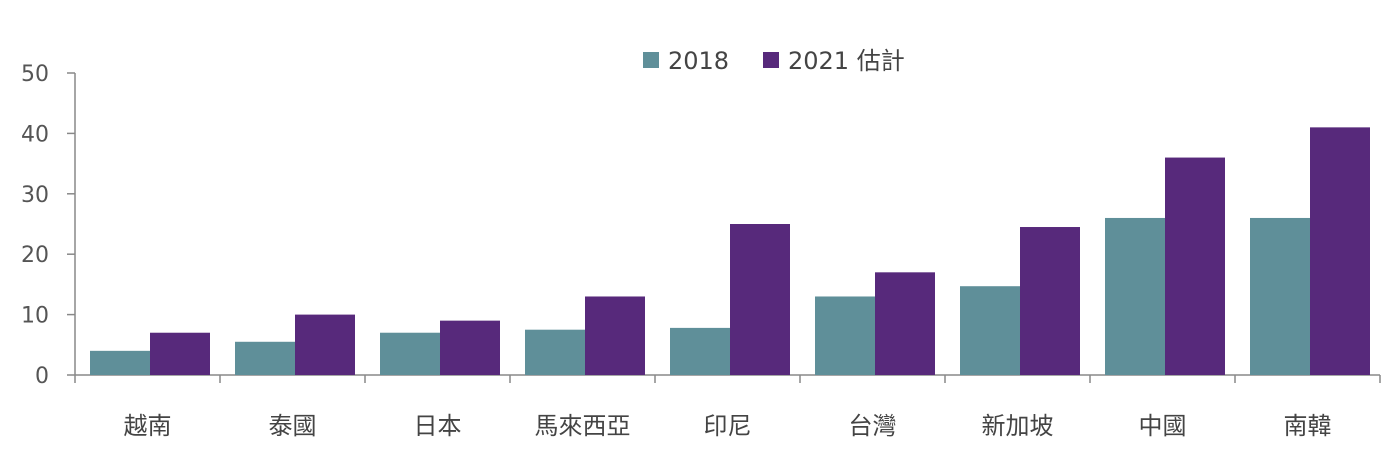 The height and width of the screenshot is (461, 1381). What do you see at coordinates (698, 61) in the screenshot?
I see `legend-label: 2018` at bounding box center [698, 61].